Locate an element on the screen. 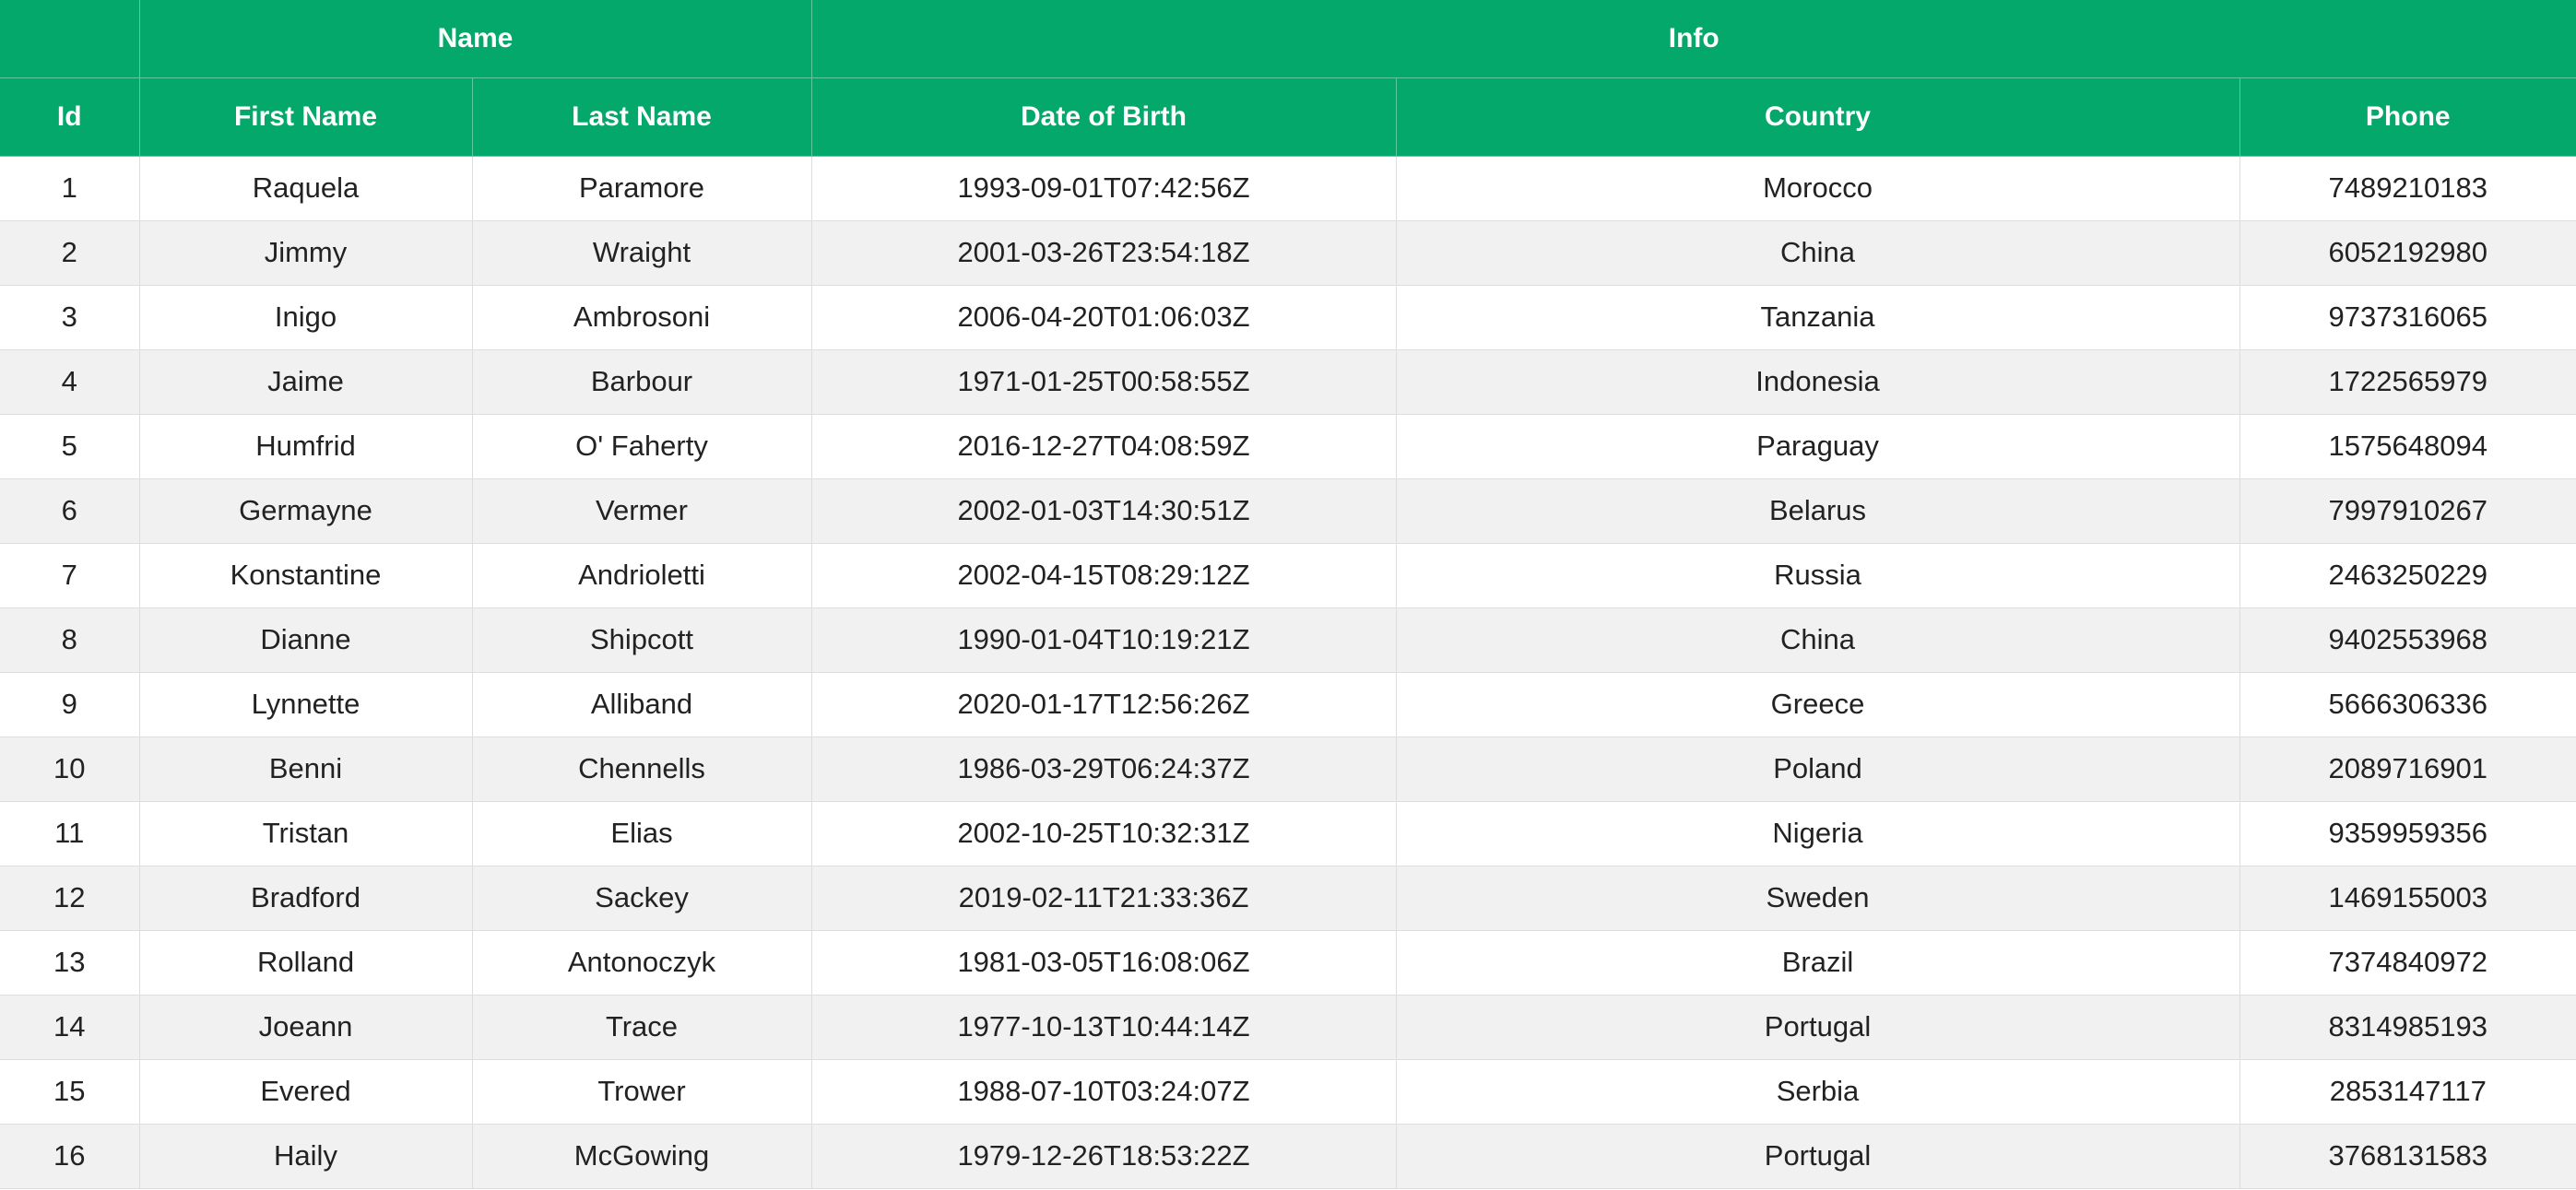 The image size is (2576, 1190). cell-last-name: Trace is located at coordinates (642, 1027).